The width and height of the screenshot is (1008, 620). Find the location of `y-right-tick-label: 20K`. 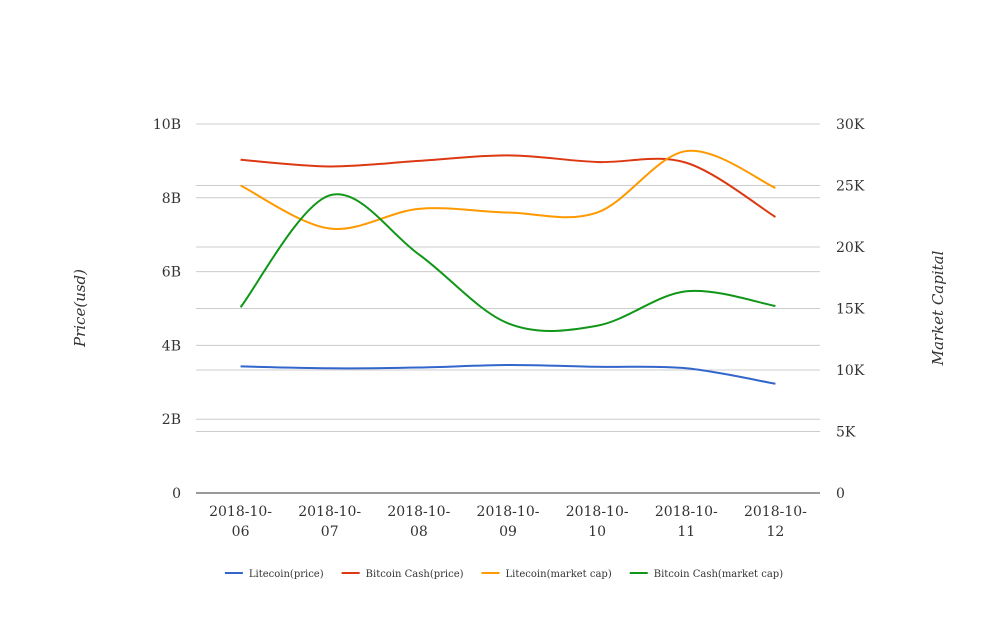

y-right-tick-label: 20K is located at coordinates (850, 248).